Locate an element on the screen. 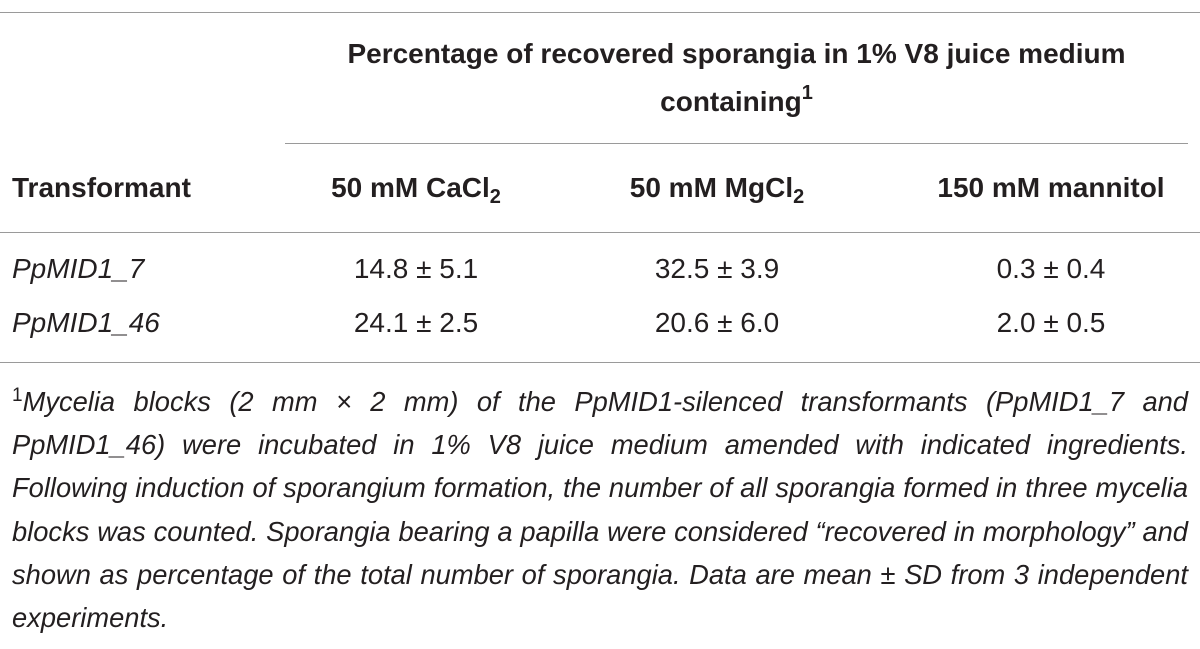  header-text: Transformant is located at coordinates (101, 187).